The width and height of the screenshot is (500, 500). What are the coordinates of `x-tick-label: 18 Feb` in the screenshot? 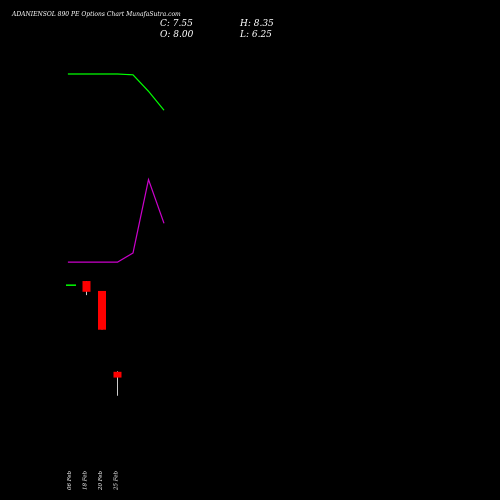 It's located at (86, 480).